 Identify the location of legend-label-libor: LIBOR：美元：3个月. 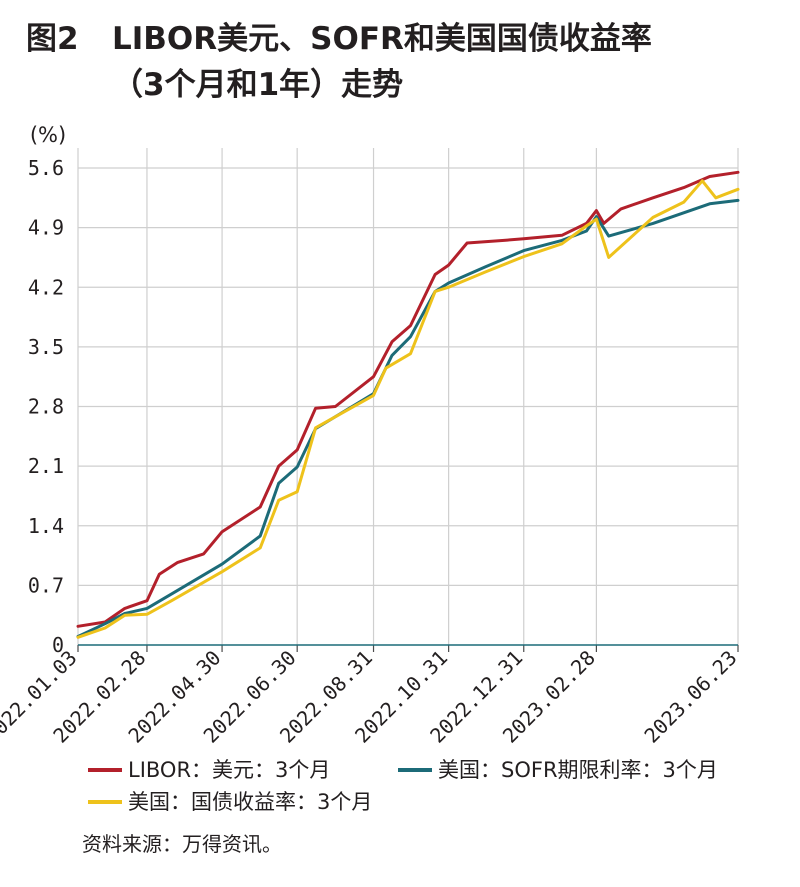
(229, 770).